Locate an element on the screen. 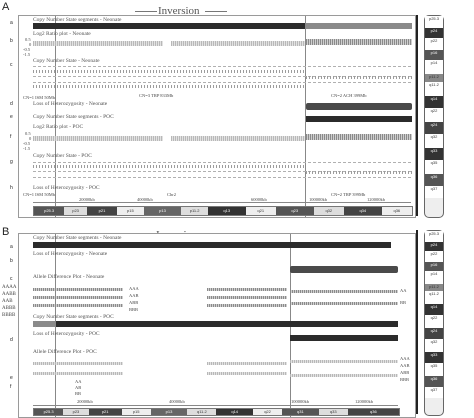 The image size is (474, 418). chromo-b-band-2: p24 is located at coordinates (434, 246).